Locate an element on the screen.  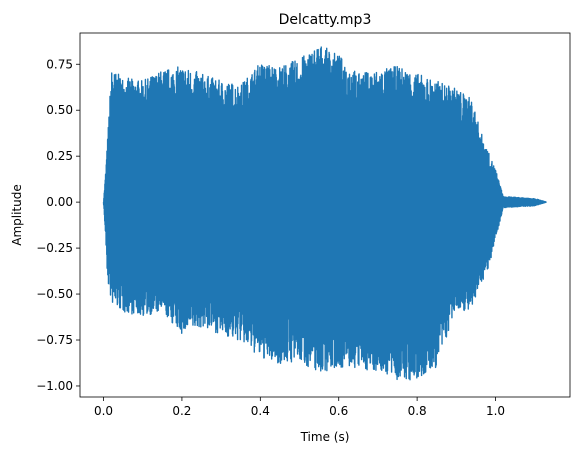
x-tick-label: 0.4 is located at coordinates (260, 411).